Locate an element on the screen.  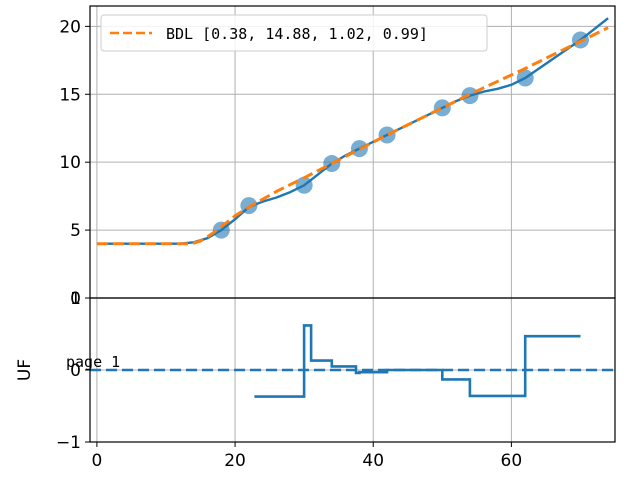
bottom-data-layer is located at coordinates (352, 361).